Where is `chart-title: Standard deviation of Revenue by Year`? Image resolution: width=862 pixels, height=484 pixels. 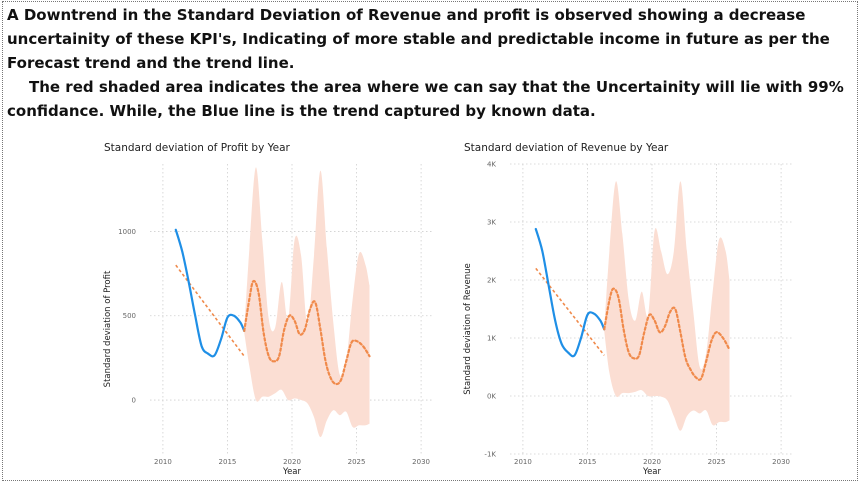
chart-title: Standard deviation of Revenue by Year is located at coordinates (566, 148).